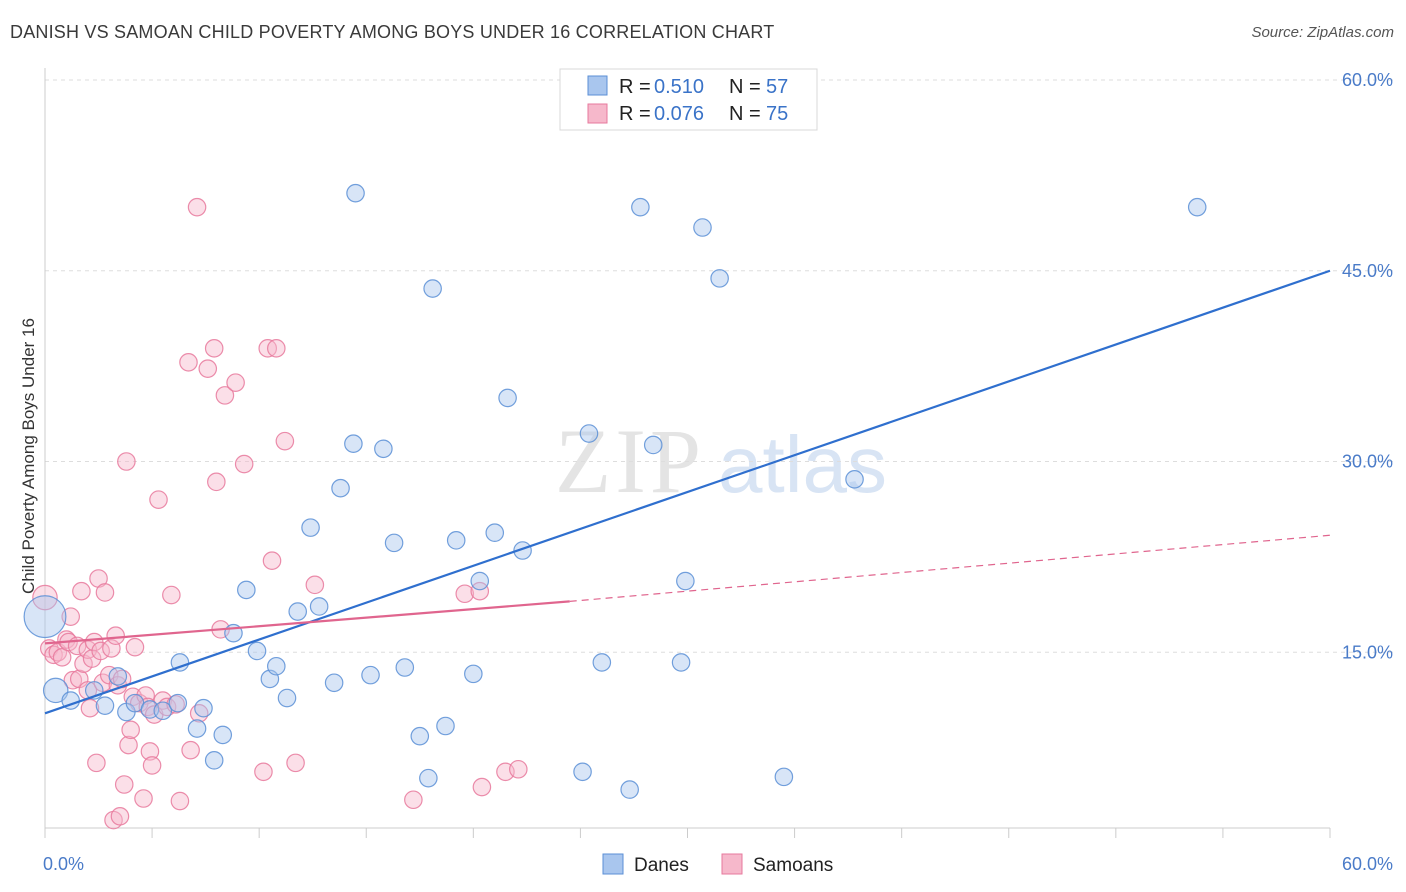  What do you see at coordinates (635, 87) in the screenshot?
I see `top-legend-danes-r-label: R =` at bounding box center [635, 87].